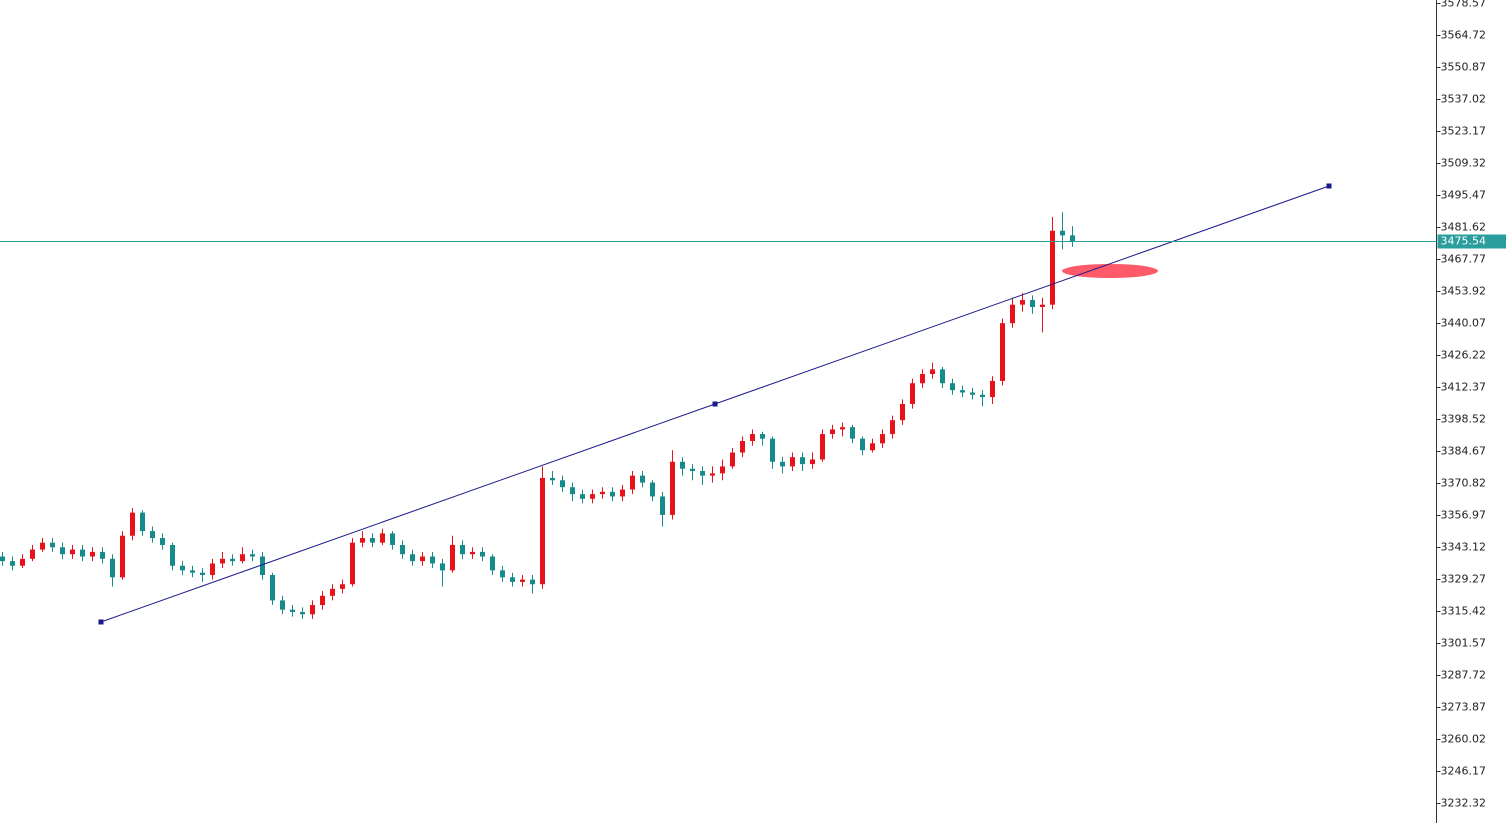 This screenshot has height=823, width=1506. I want to click on y-tick-label: 3329.27, so click(1464, 579).